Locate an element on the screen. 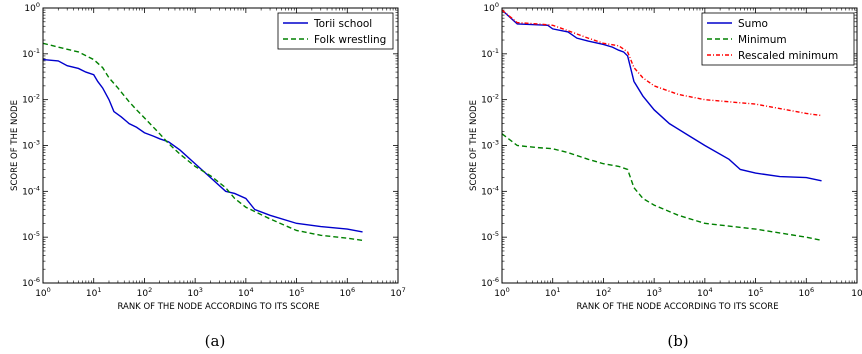  x-tick-label: 10 is located at coordinates (856, 294).